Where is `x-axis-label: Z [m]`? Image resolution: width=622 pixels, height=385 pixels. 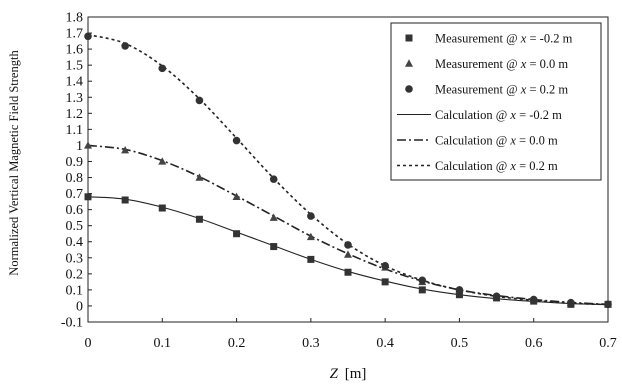
x-axis-label: Z [m] is located at coordinates (348, 374).